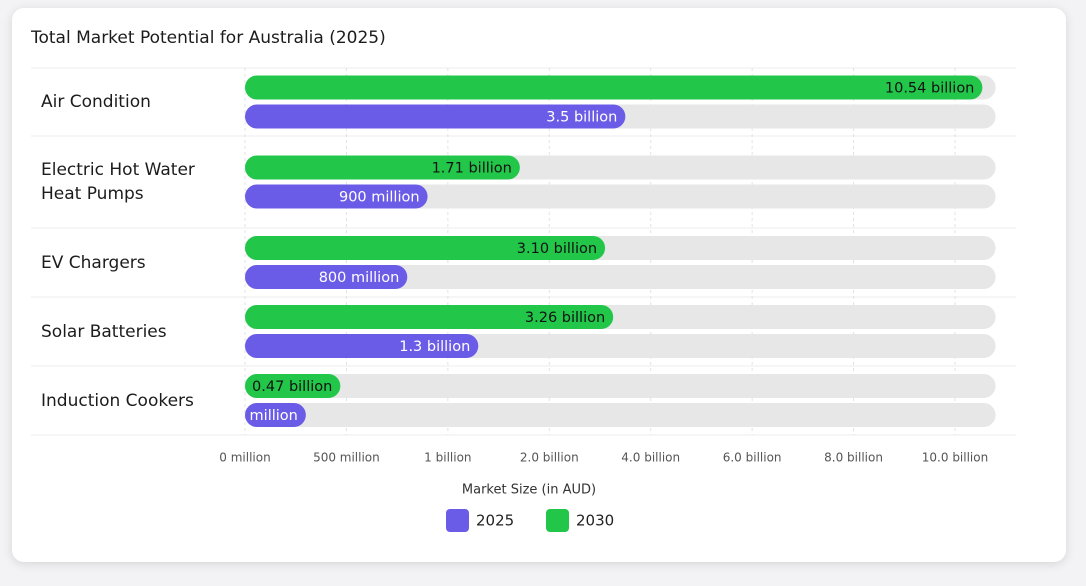 The height and width of the screenshot is (586, 1086). What do you see at coordinates (434, 347) in the screenshot?
I see `data-label: 1.3 billion` at bounding box center [434, 347].